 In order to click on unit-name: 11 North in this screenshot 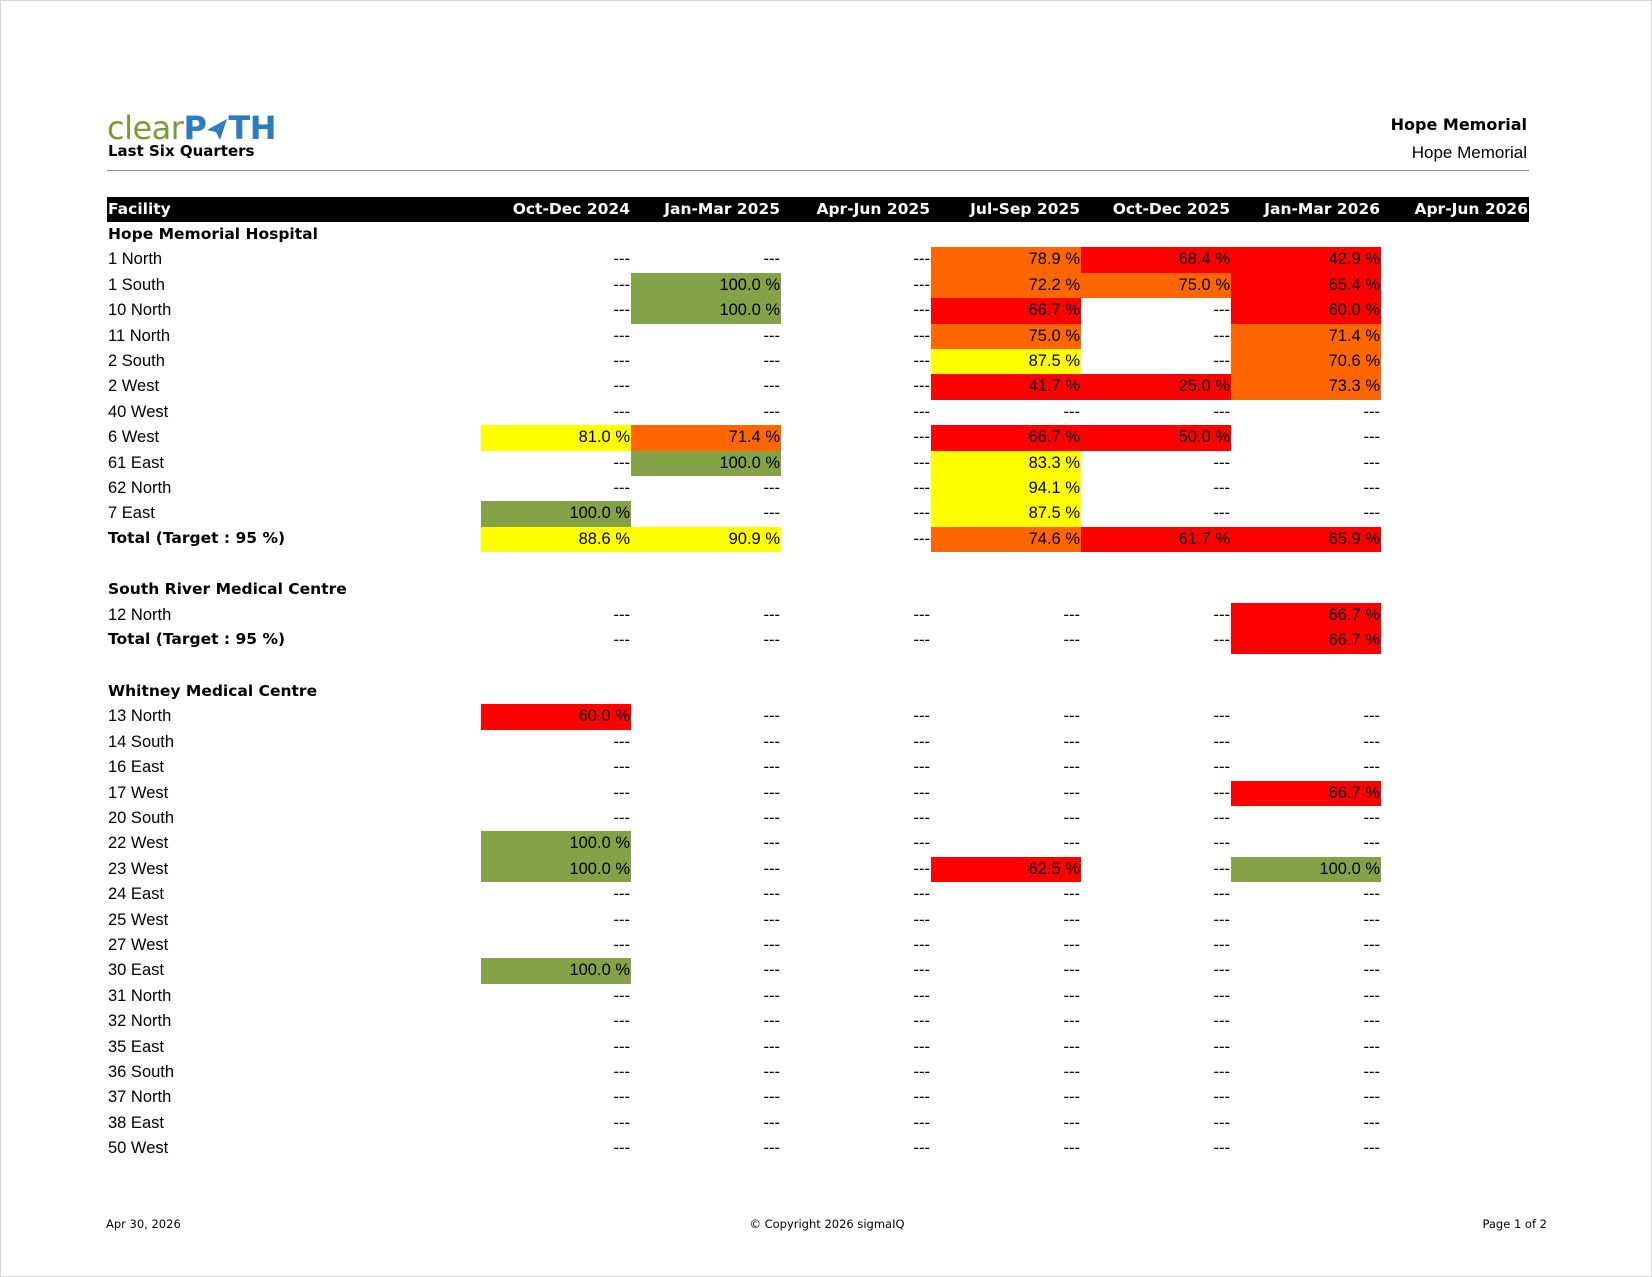, I will do `click(139, 335)`.